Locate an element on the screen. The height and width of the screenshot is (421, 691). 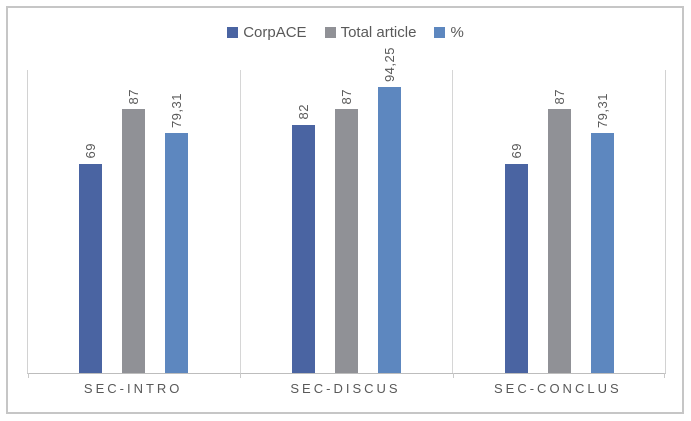
legend-item: % is located at coordinates (449, 32).